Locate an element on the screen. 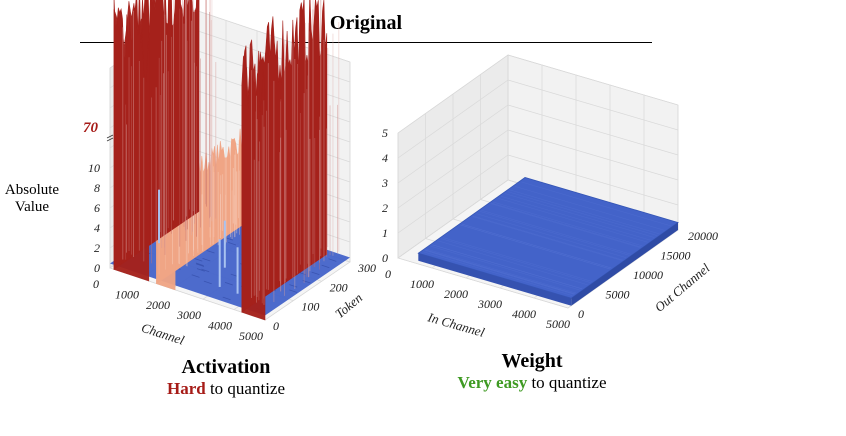 This screenshot has width=846, height=436. weight-caption: Weight Very easy to quantize is located at coordinates (532, 371).